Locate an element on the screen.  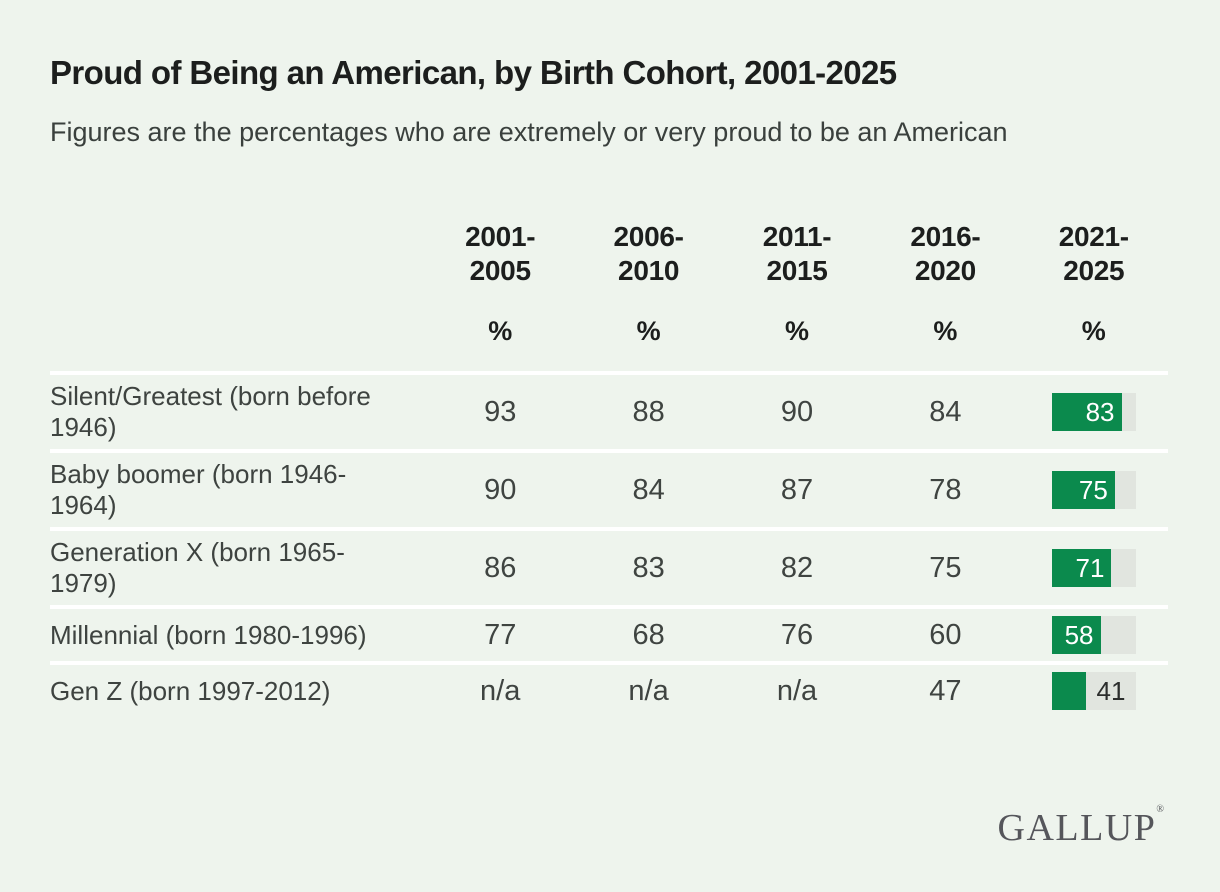
row-label: Generation X (born 1965-1979) is located at coordinates (197, 567).